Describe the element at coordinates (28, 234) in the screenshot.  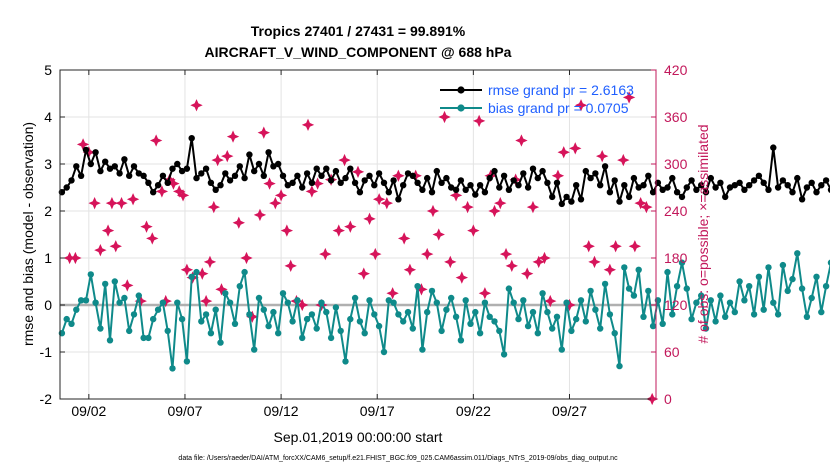
I see `y-axis-left-label: rmse and bias (model - observation)` at that location.